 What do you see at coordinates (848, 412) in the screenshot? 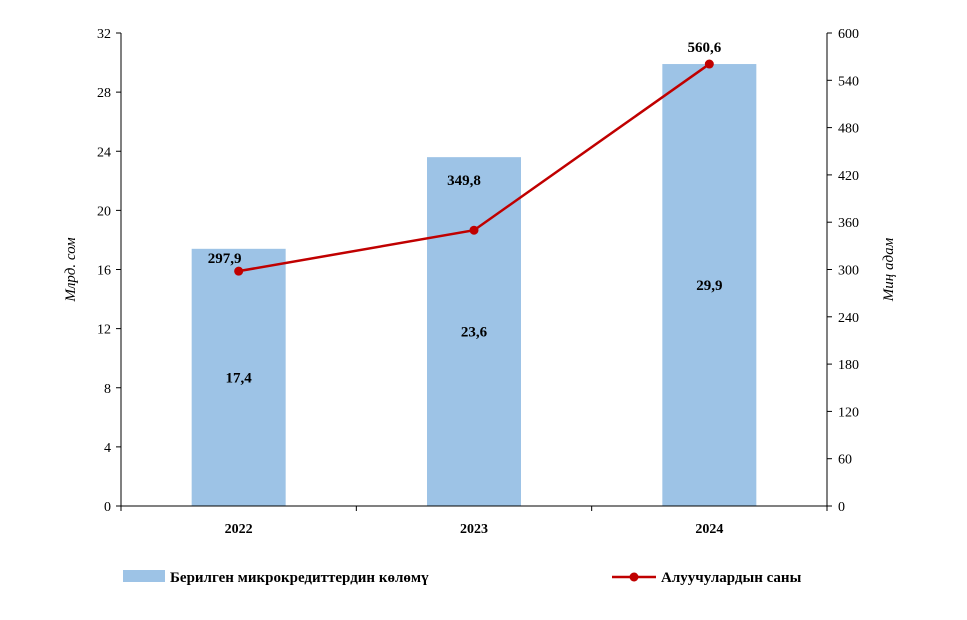
I see `right-tick-label: 120` at bounding box center [848, 412].